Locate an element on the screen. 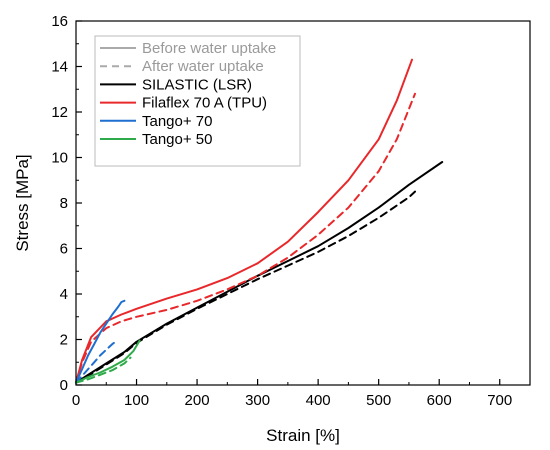 The height and width of the screenshot is (450, 550). y-axis-title: Stress [MPa] is located at coordinates (22, 202).